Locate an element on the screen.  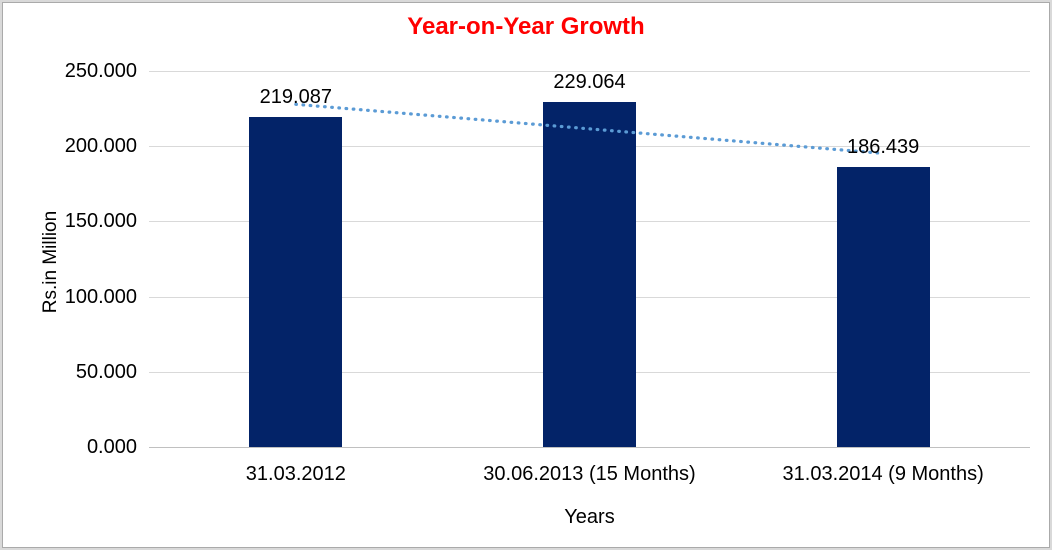
bar-2014 is located at coordinates (883, 306).